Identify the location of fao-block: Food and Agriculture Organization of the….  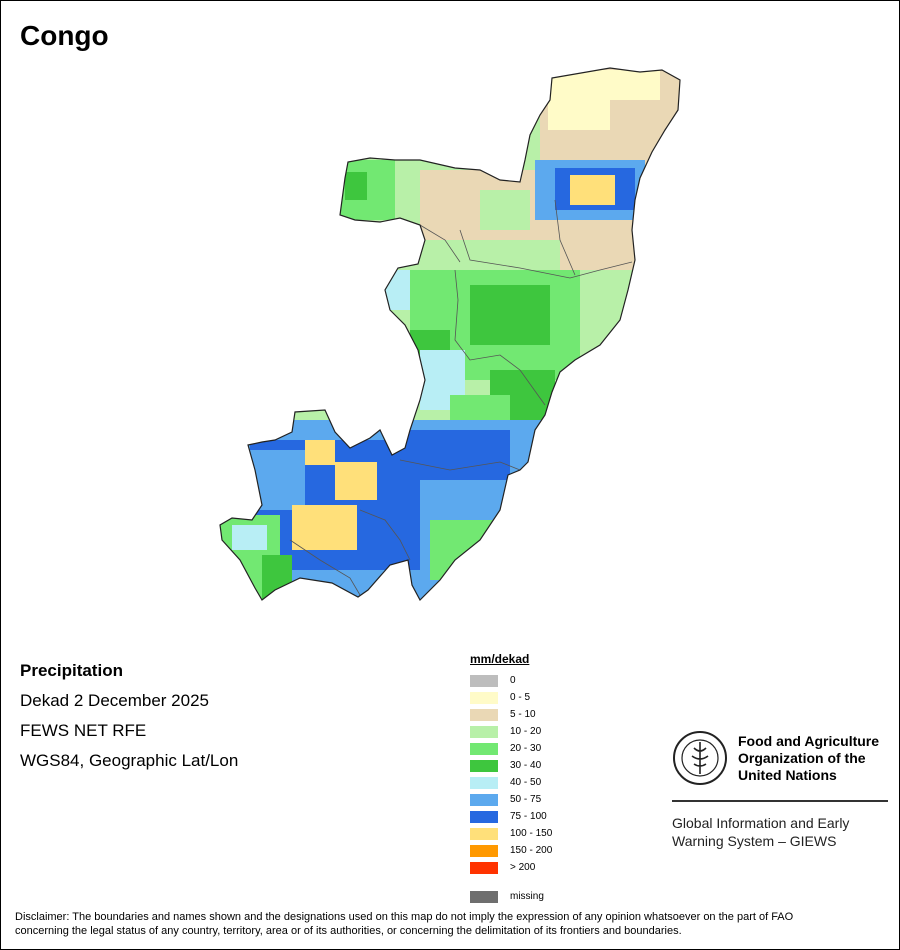
(780, 790).